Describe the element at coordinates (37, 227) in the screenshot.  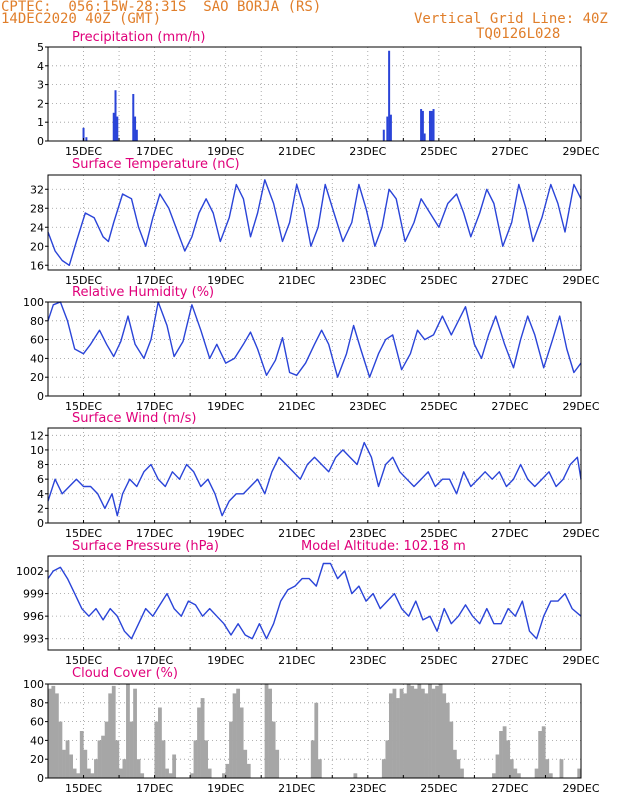
I see `y-tick-label: 24` at that location.